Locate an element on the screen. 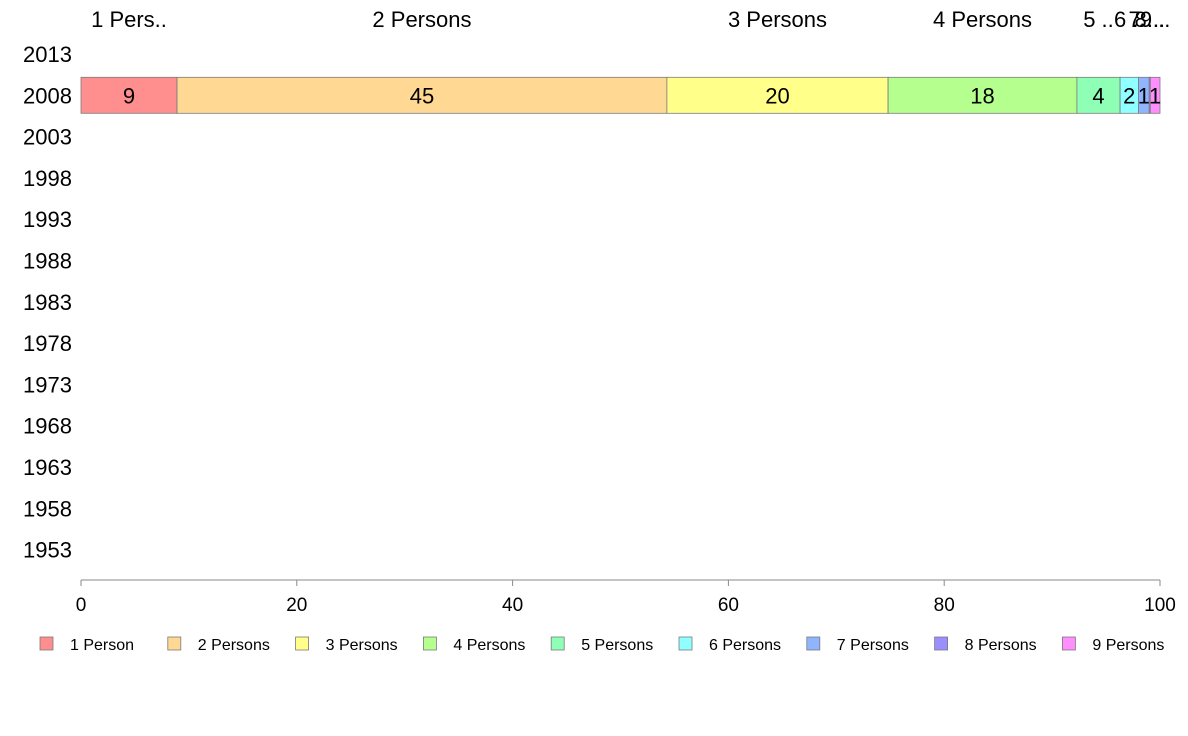  x-tick-label-0: 0 is located at coordinates (81, 605).